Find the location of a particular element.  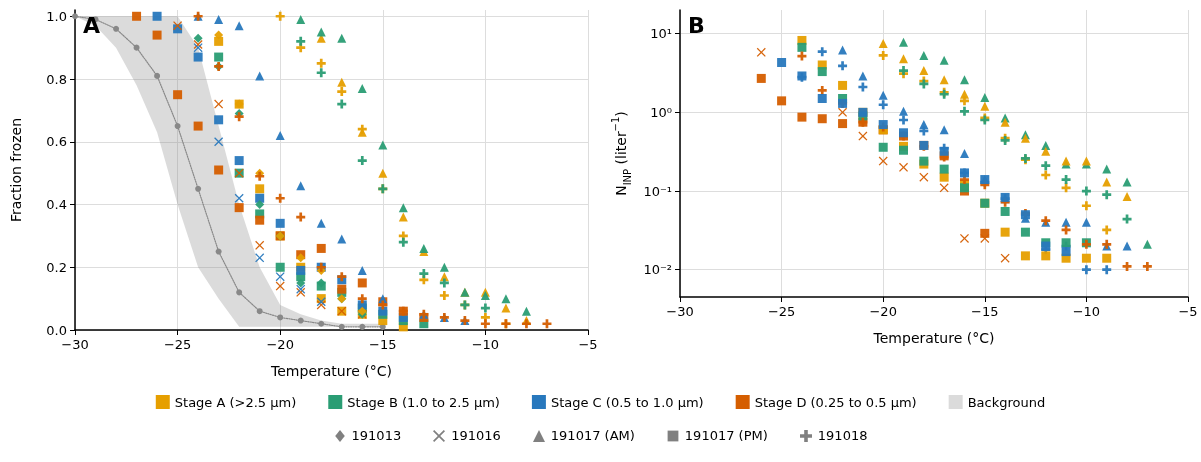

y-tick-label: 0.6 is located at coordinates (56, 142).